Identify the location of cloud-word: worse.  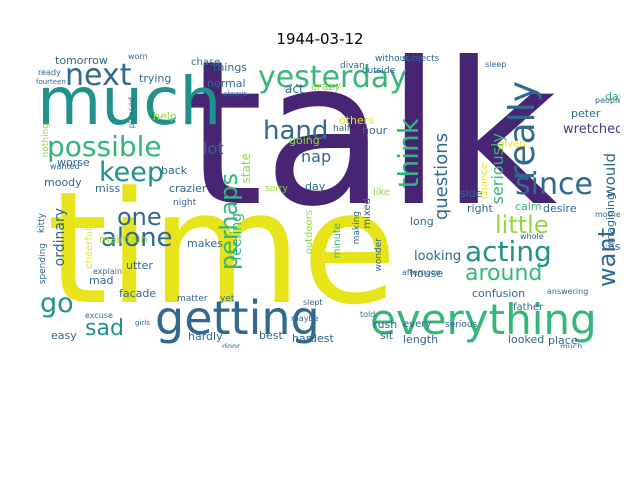
(73, 162).